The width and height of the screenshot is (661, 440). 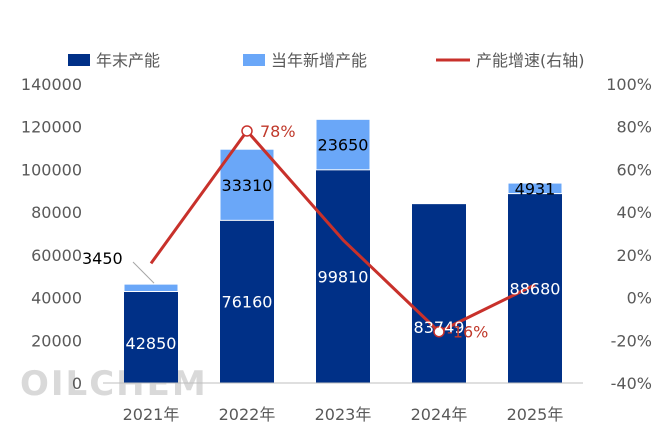 I want to click on right-tick-label: -40%, so click(x=631, y=383).